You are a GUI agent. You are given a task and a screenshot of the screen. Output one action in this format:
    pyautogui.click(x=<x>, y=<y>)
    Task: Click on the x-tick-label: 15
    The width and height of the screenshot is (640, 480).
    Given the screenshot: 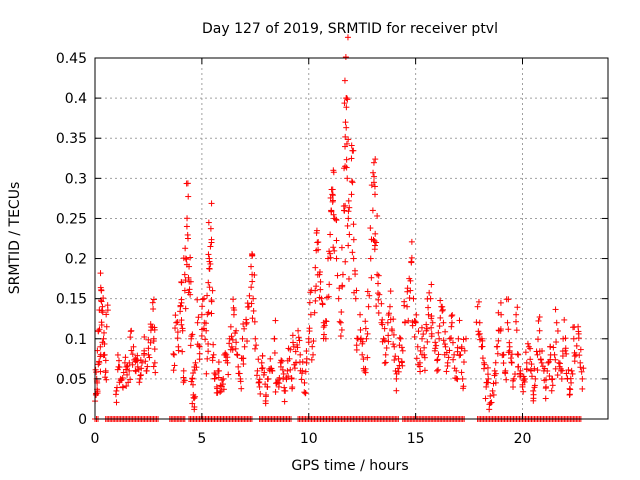 What is the action you would take?
    pyautogui.click(x=416, y=439)
    